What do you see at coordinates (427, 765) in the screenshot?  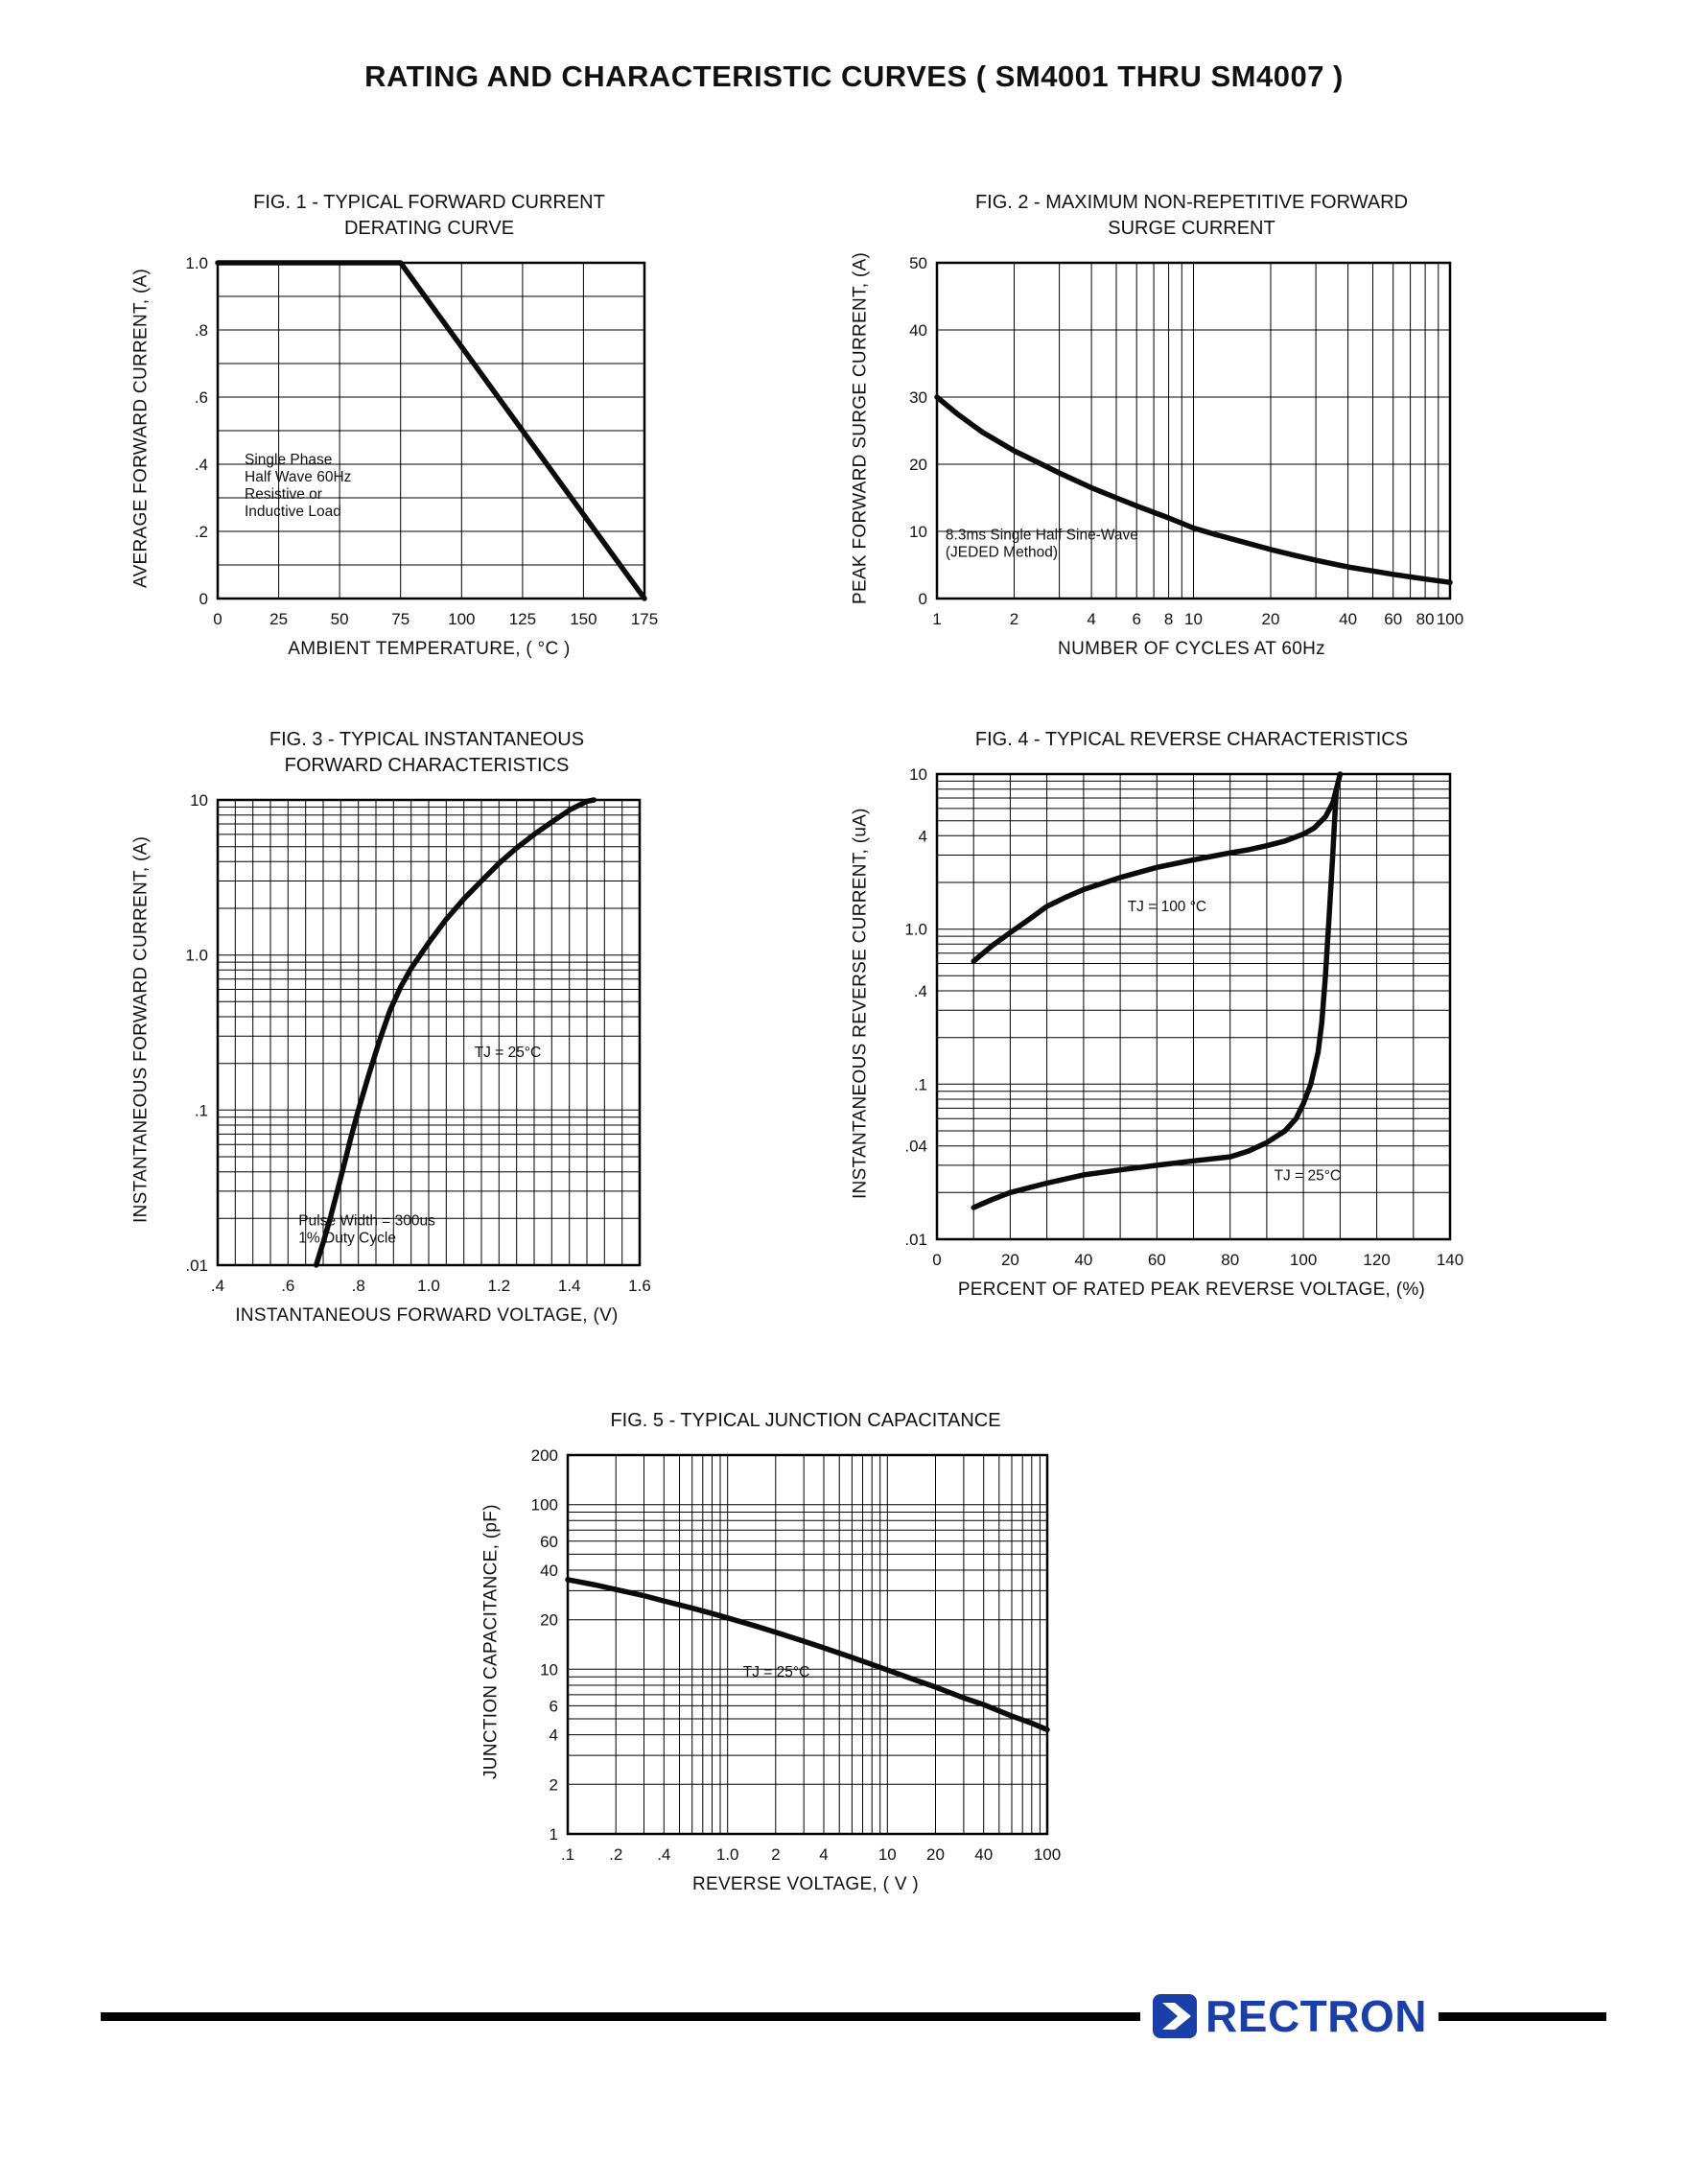 I see `figure-3-title-line-2: FORWARD CHARACTERISTICS` at bounding box center [427, 765].